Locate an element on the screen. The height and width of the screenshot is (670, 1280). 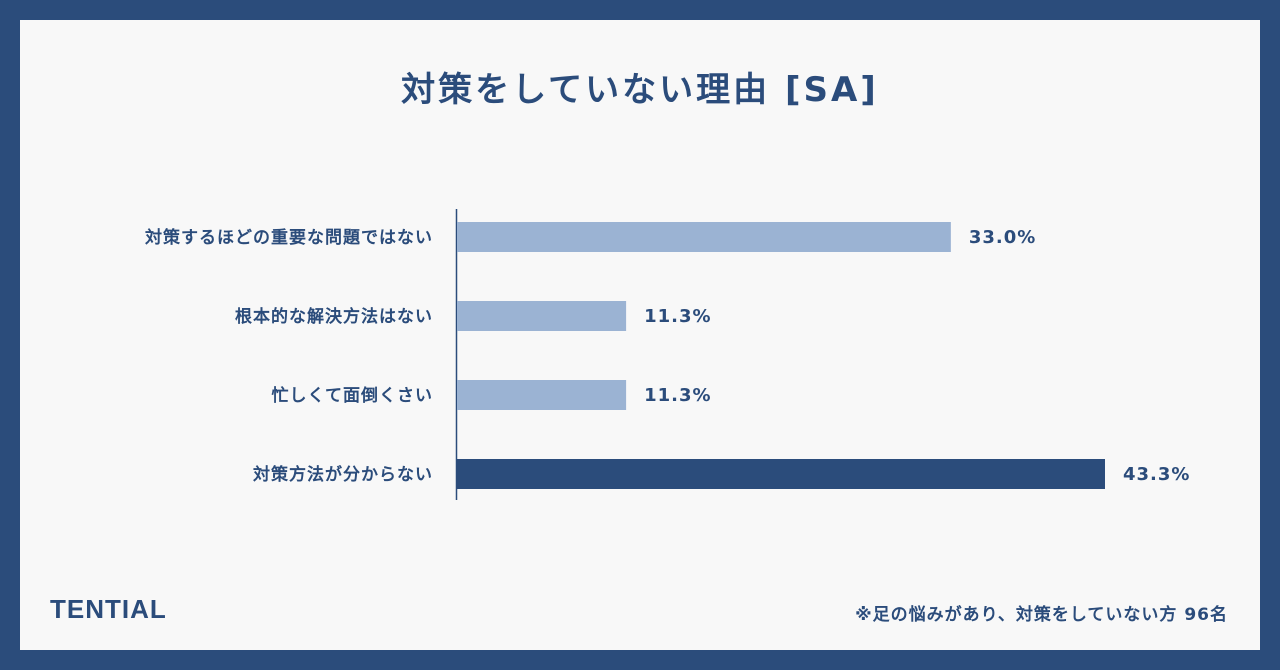
footnote: ※足の悩みがあり、対策をしていない方 96名 is located at coordinates (1041, 615).